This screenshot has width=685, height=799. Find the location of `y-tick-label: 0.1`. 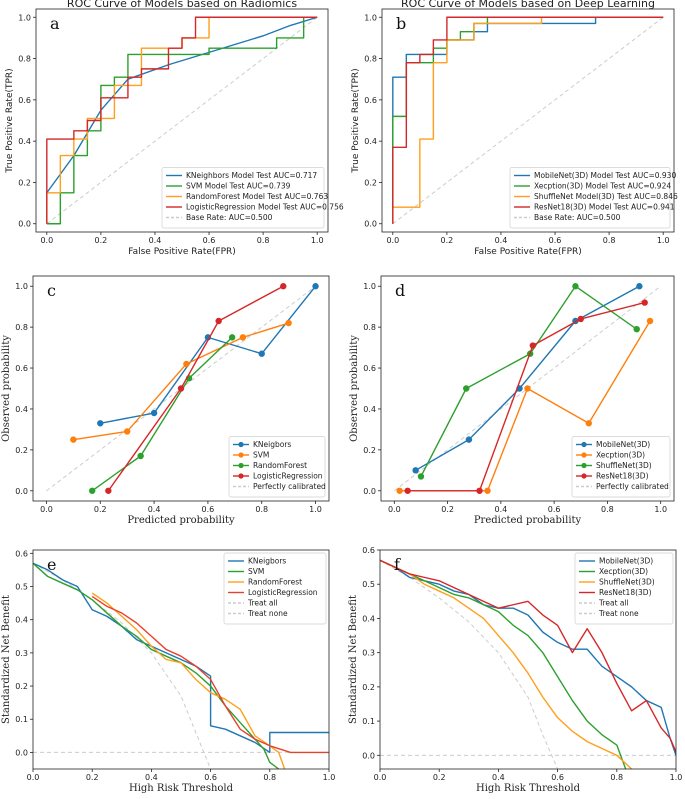

y-tick-label: 0.1 is located at coordinates (368, 721).